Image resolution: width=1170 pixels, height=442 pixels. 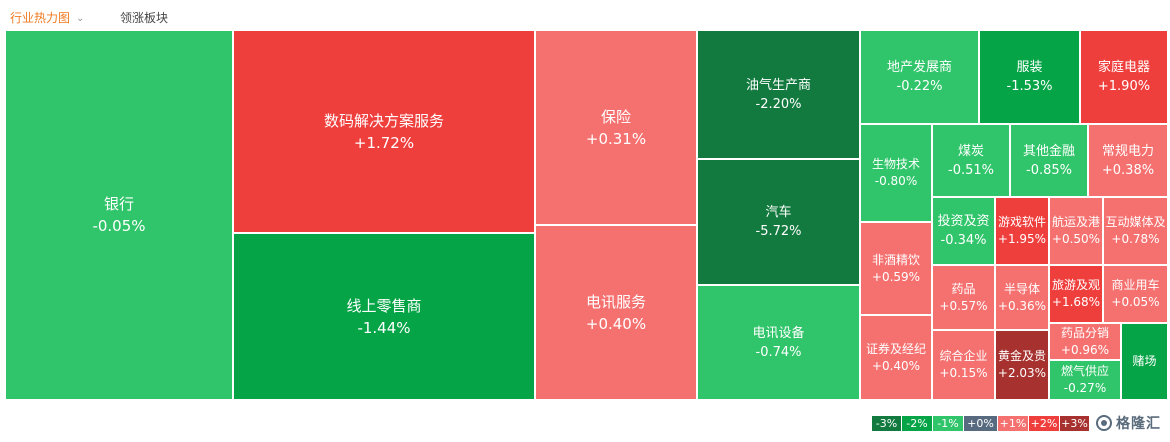 I want to click on sector-change-percent: -1.44%, so click(x=384, y=327).